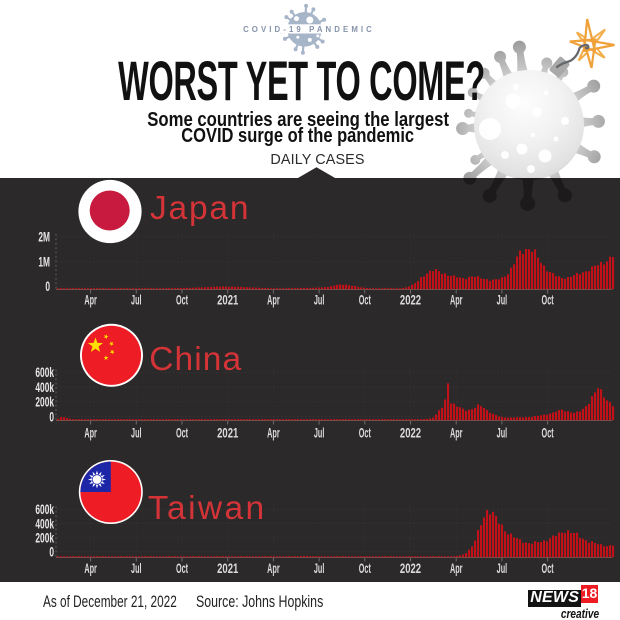 The image size is (620, 620). I want to click on svg-text: 1M, so click(44, 263).